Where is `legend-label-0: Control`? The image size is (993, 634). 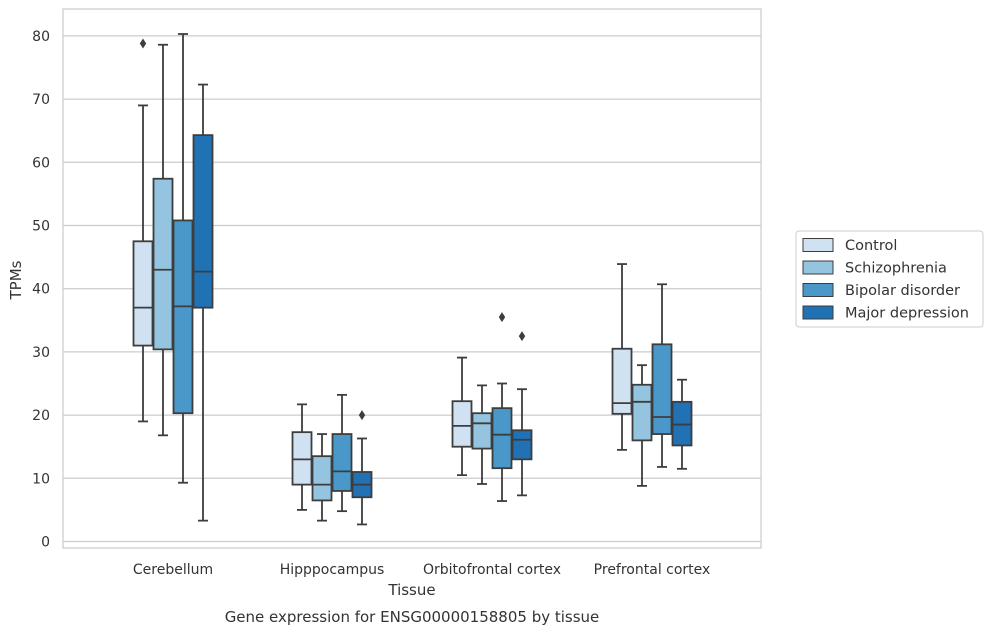
legend-label-0: Control is located at coordinates (871, 246).